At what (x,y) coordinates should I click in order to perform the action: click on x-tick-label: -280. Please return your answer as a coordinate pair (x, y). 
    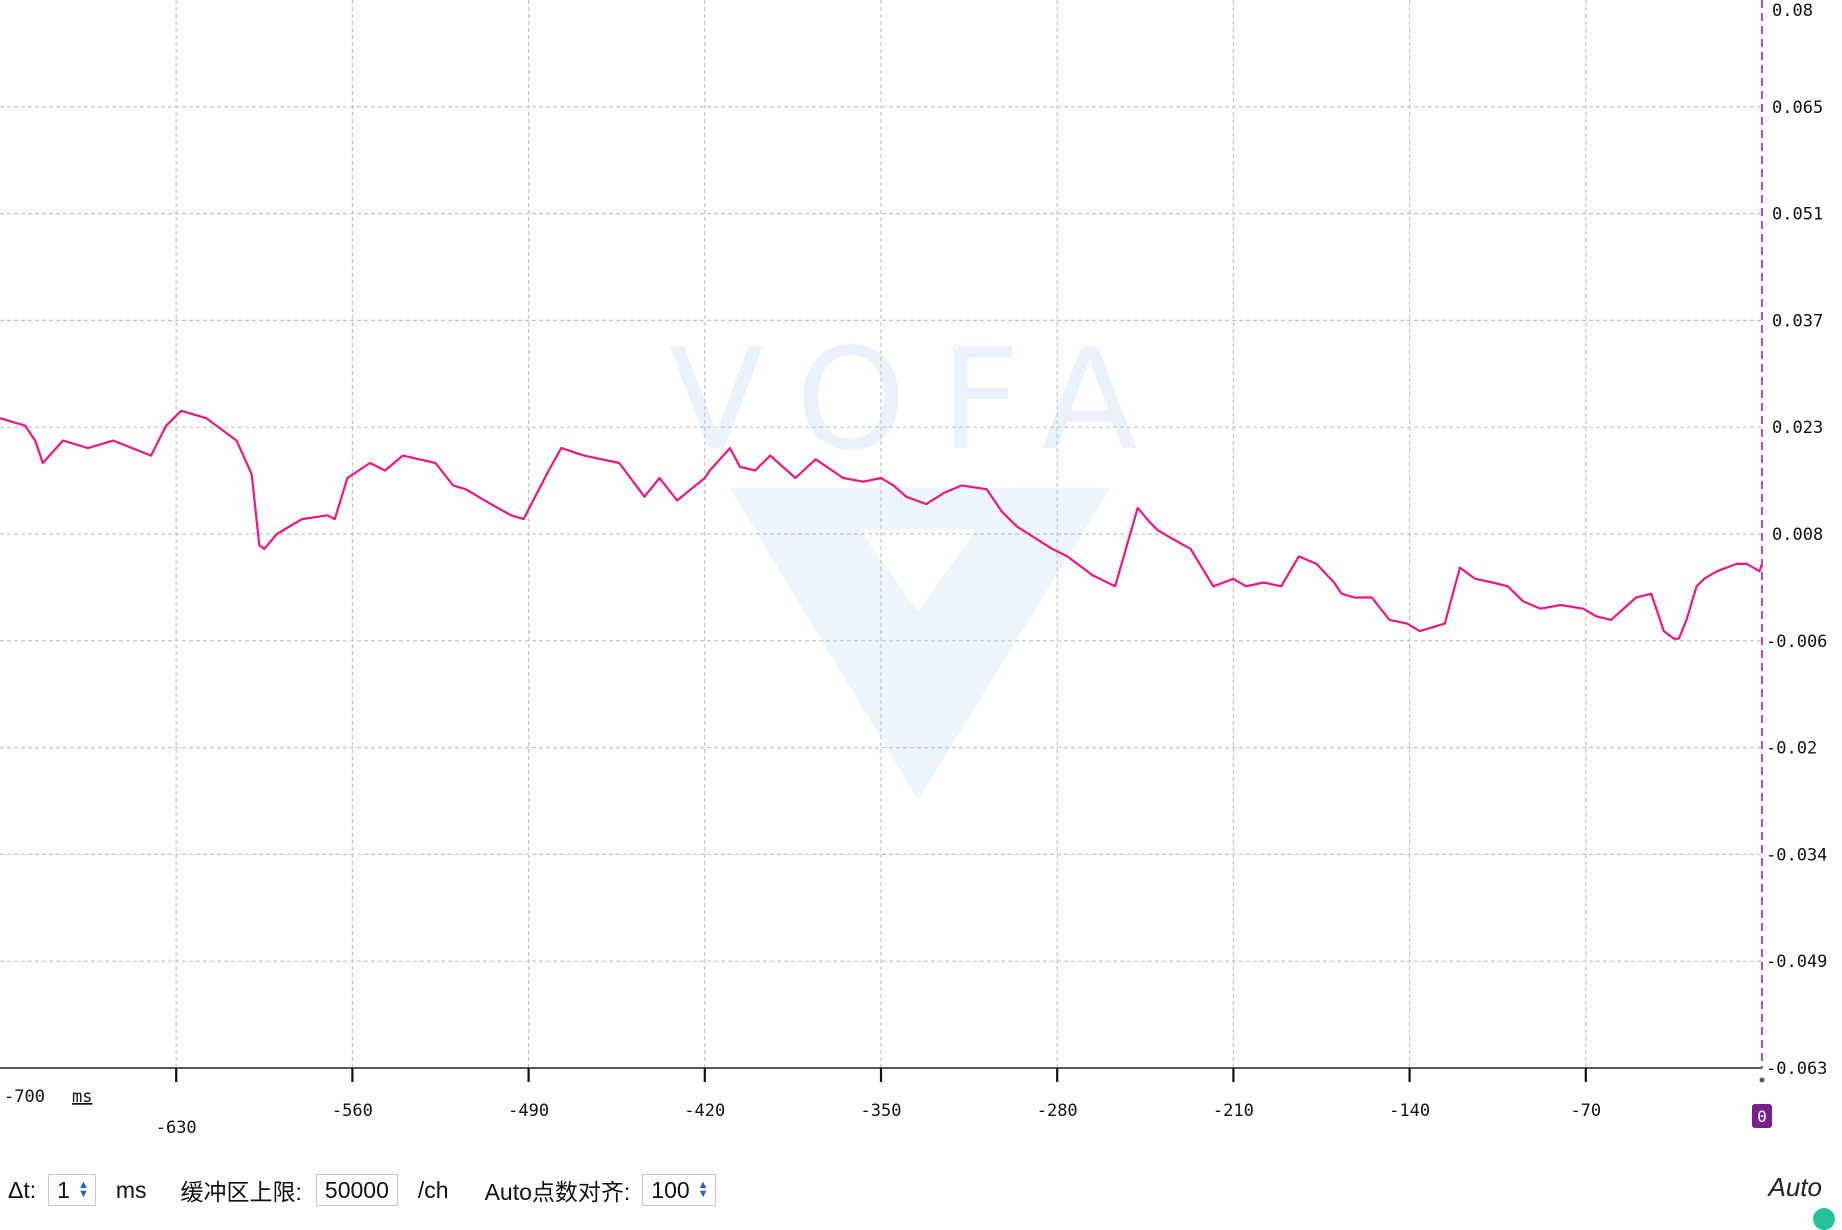
    Looking at the image, I should click on (1057, 1111).